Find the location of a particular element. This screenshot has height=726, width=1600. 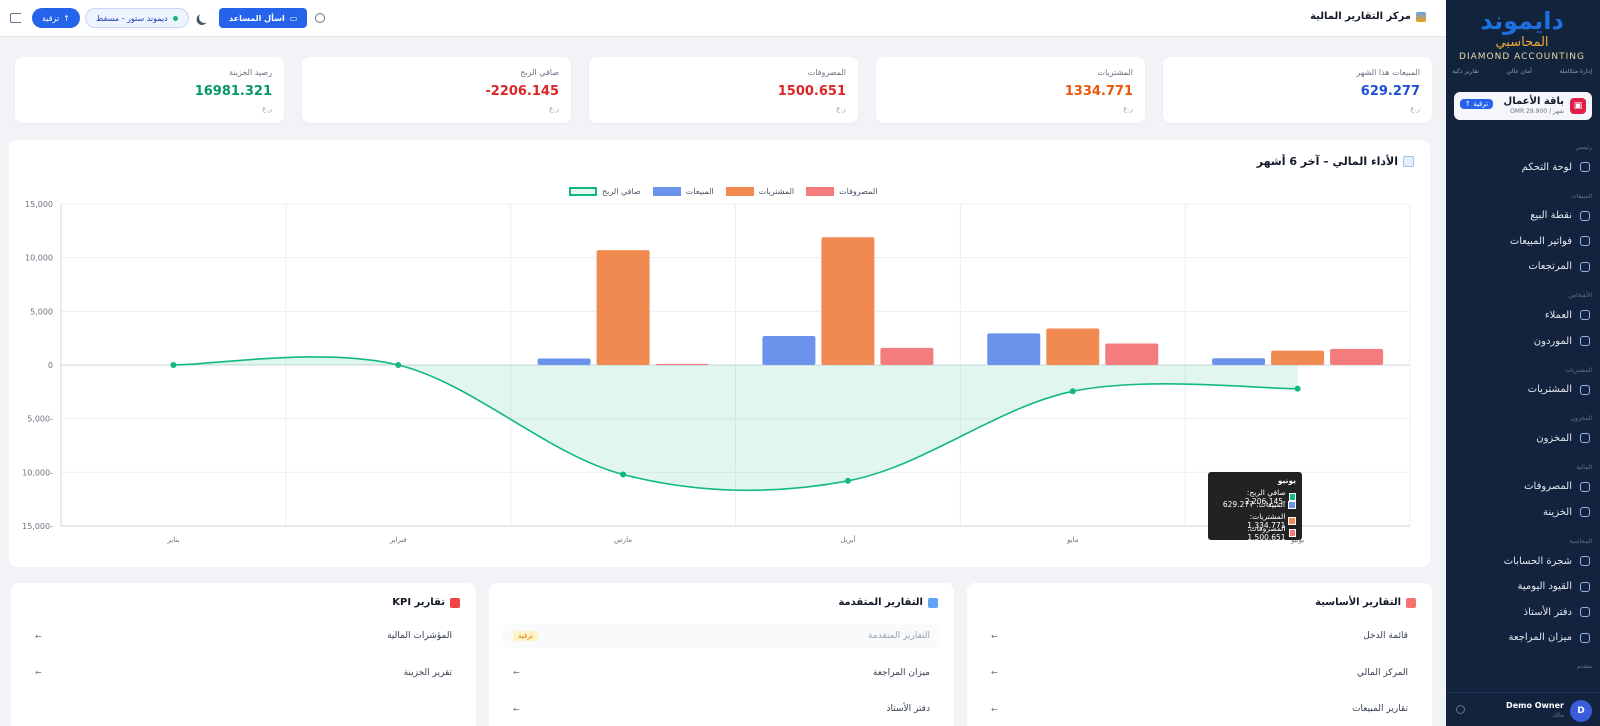

plan-upgrade-button: ترقية ↑ is located at coordinates (1477, 104).